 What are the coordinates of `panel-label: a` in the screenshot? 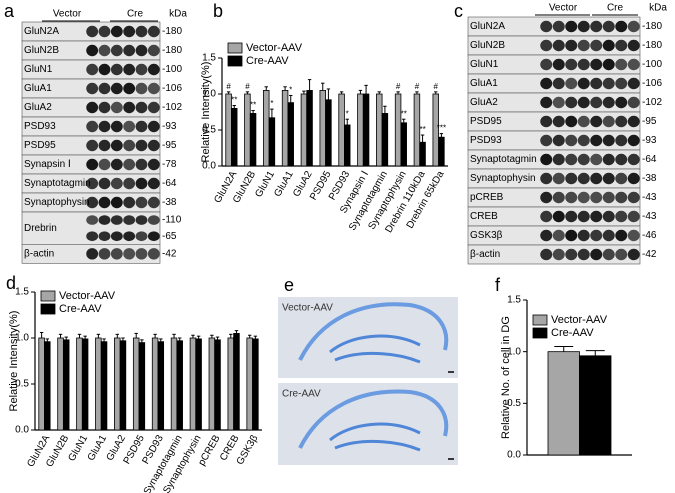 It's located at (9, 11).